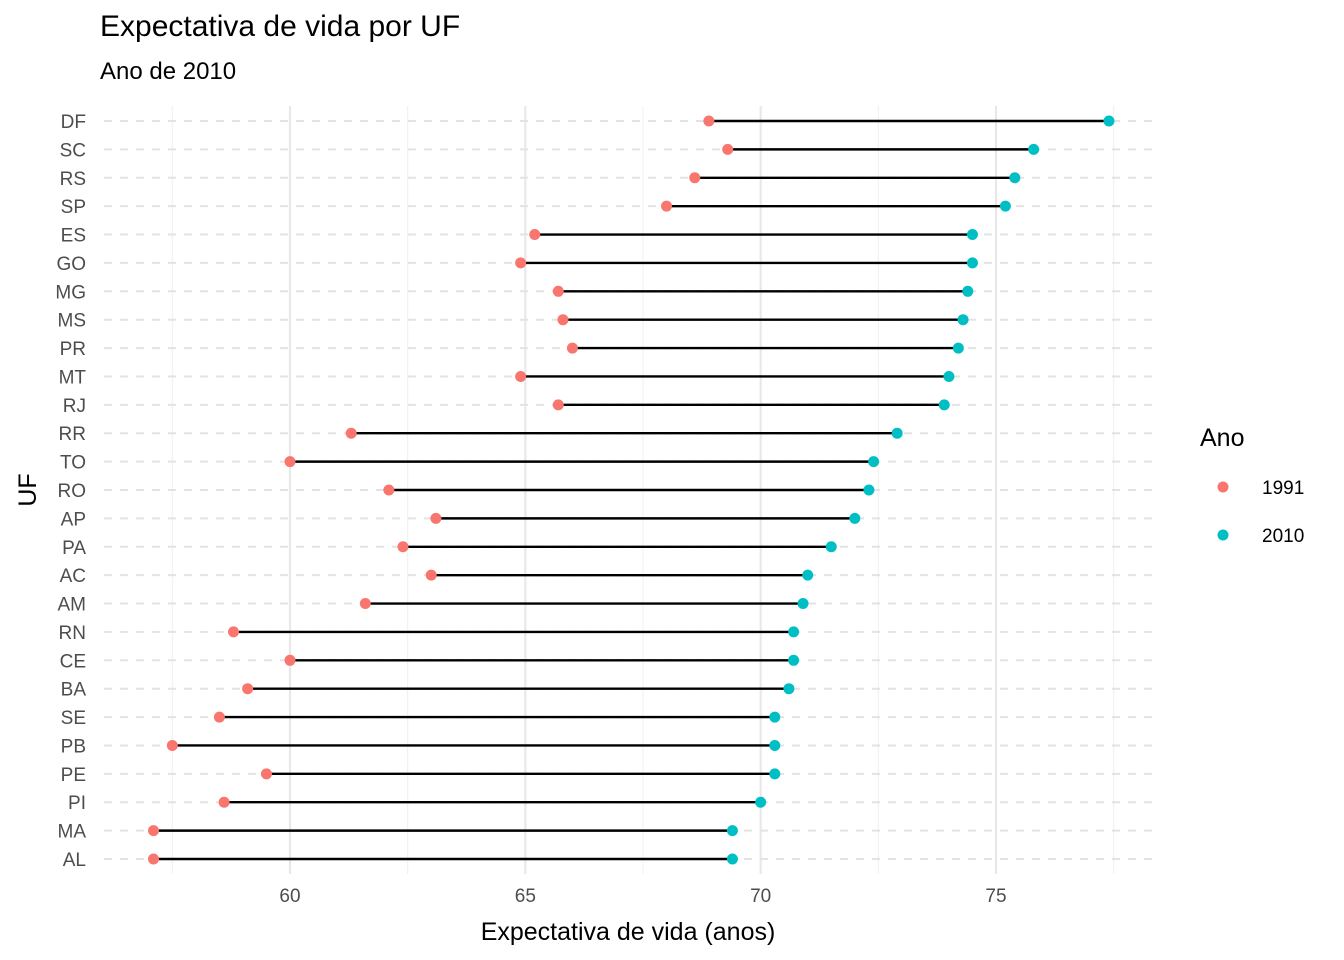 This screenshot has width=1344, height=960. Describe the element at coordinates (1222, 438) in the screenshot. I see `legend-title: Ano` at that location.